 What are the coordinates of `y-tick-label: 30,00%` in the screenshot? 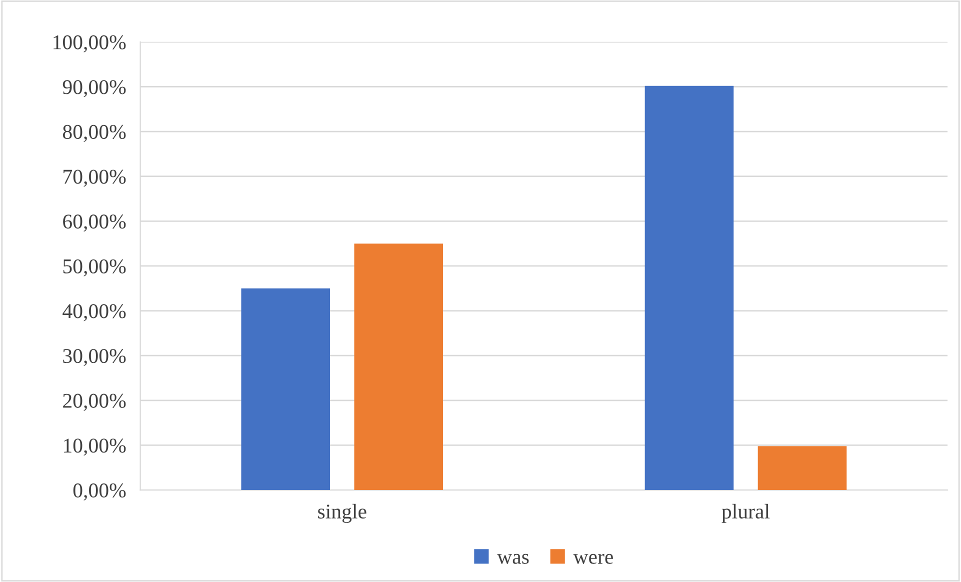 It's located at (94, 357).